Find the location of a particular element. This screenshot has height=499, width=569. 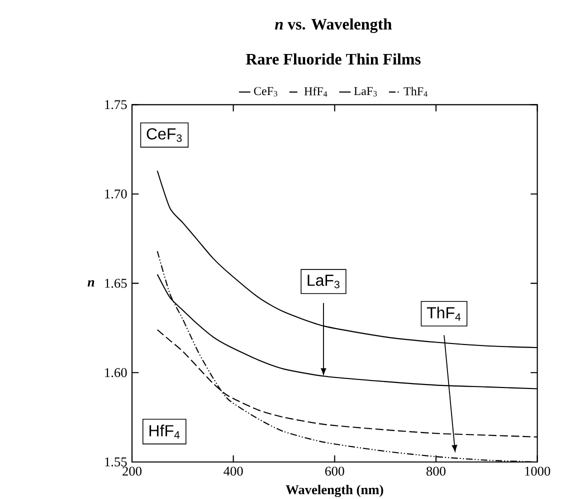

legend-label: CeF$_{3}$ is located at coordinates (266, 91).